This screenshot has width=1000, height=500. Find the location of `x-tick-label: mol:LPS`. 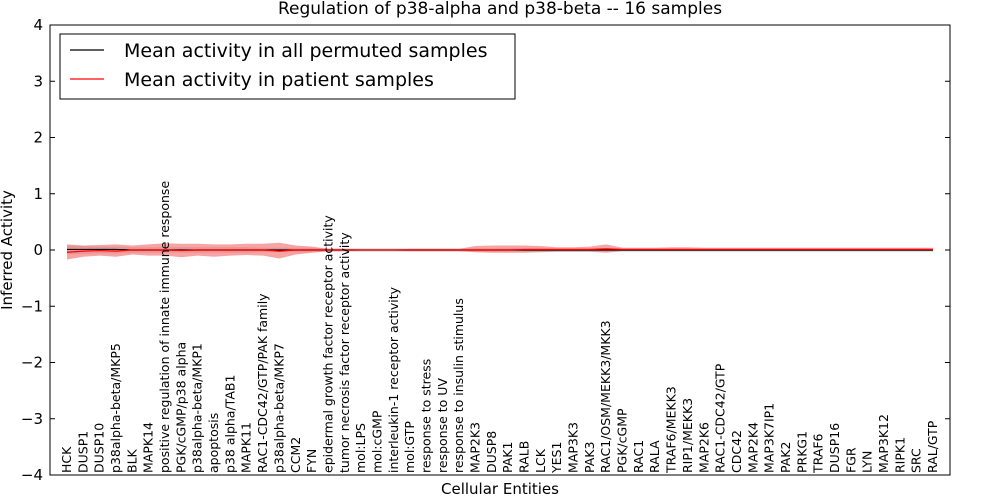

x-tick-label: mol:LPS is located at coordinates (360, 448).